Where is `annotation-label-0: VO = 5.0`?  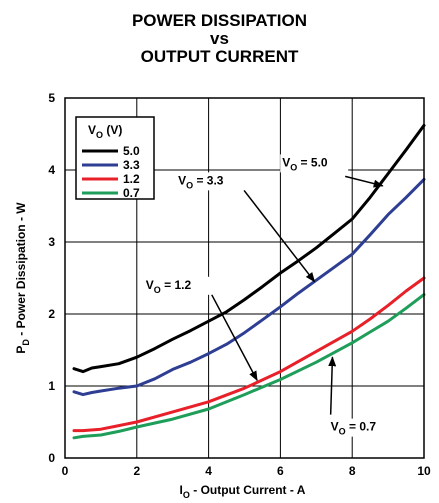
annotation-label-0: VO = 5.0 is located at coordinates (305, 163).